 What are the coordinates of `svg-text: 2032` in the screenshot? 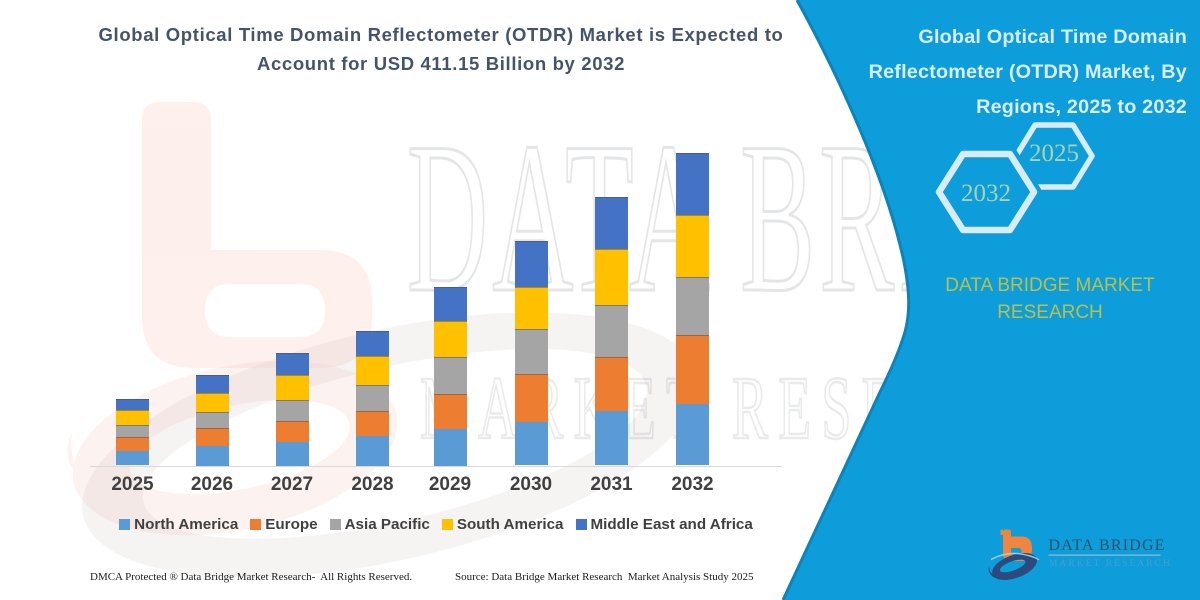 It's located at (986, 193).